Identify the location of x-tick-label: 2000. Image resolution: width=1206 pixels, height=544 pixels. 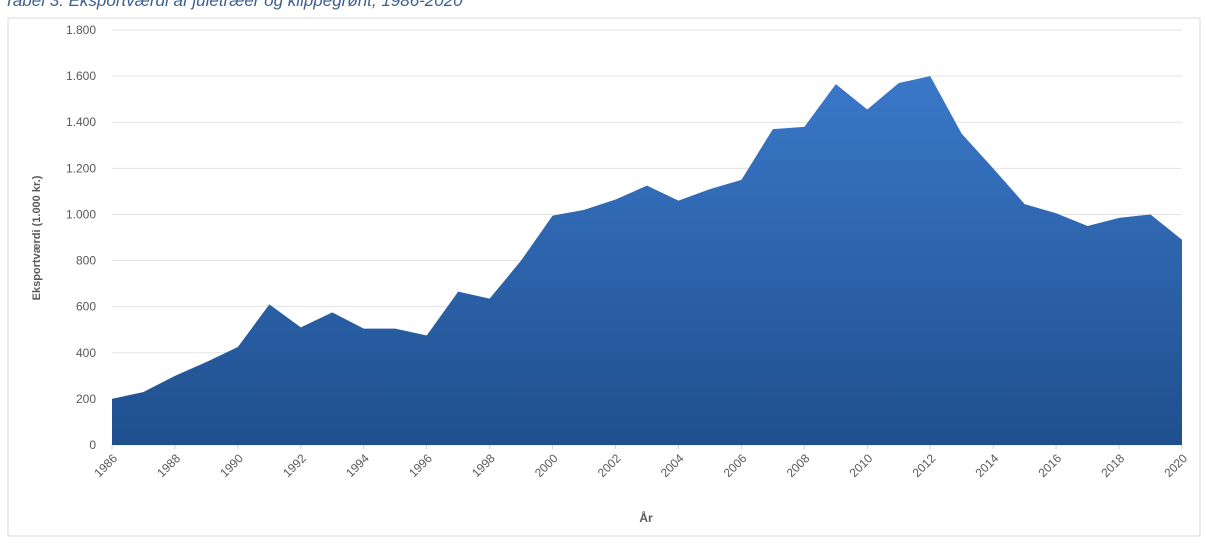
(546, 465).